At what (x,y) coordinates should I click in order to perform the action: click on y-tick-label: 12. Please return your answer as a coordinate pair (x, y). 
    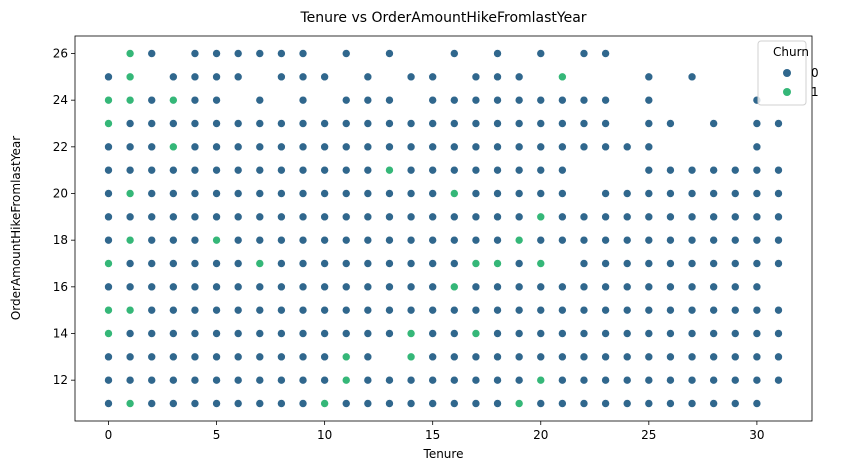
    Looking at the image, I should click on (60, 380).